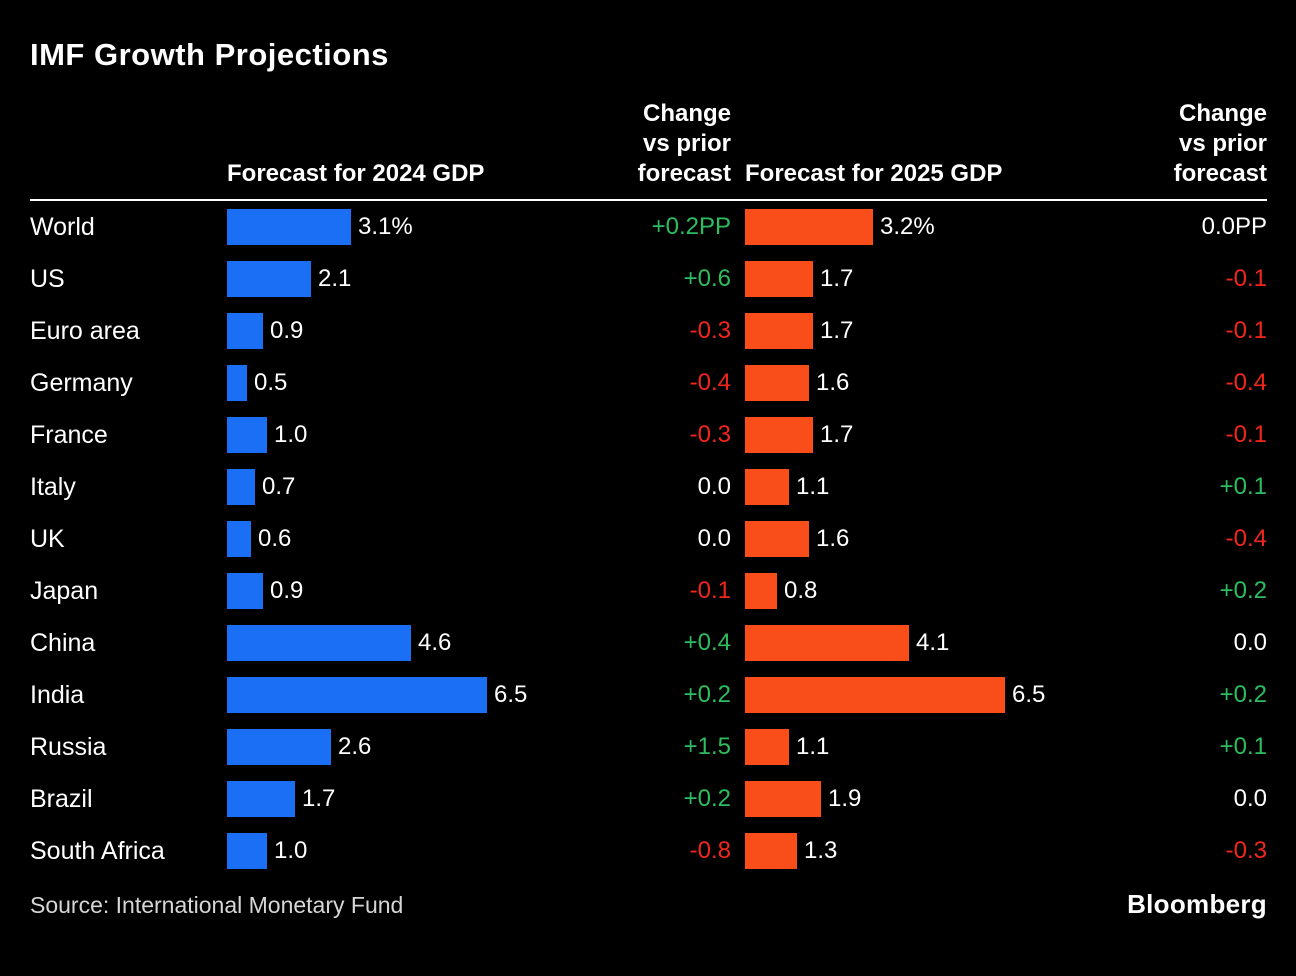 This screenshot has width=1296, height=976. What do you see at coordinates (935, 487) in the screenshot?
I see `bar-cell-2025: 1.1` at bounding box center [935, 487].